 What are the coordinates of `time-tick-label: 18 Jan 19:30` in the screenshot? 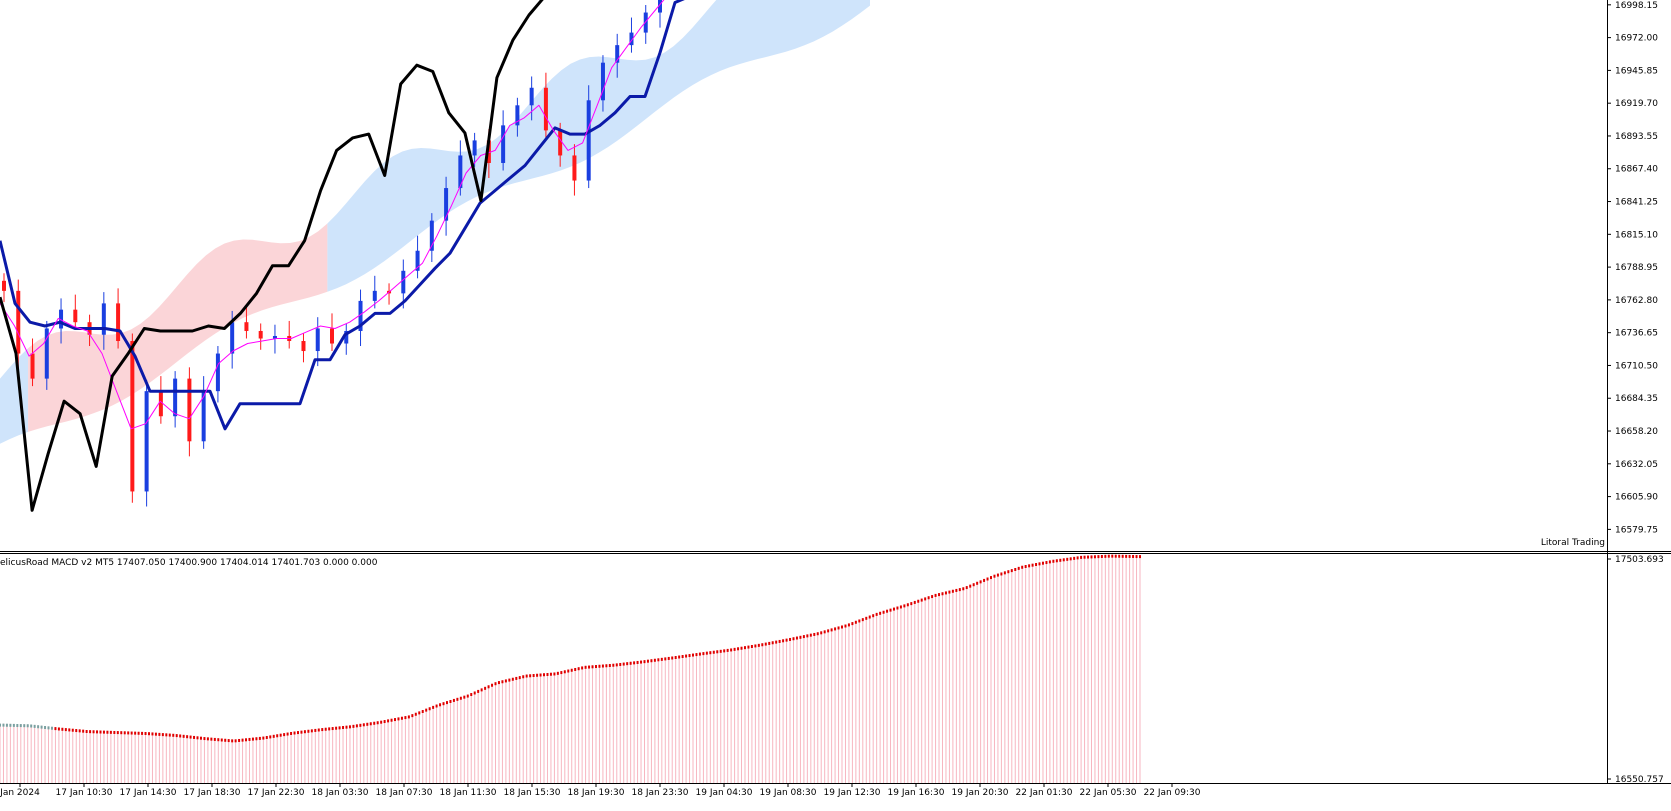 It's located at (596, 793).